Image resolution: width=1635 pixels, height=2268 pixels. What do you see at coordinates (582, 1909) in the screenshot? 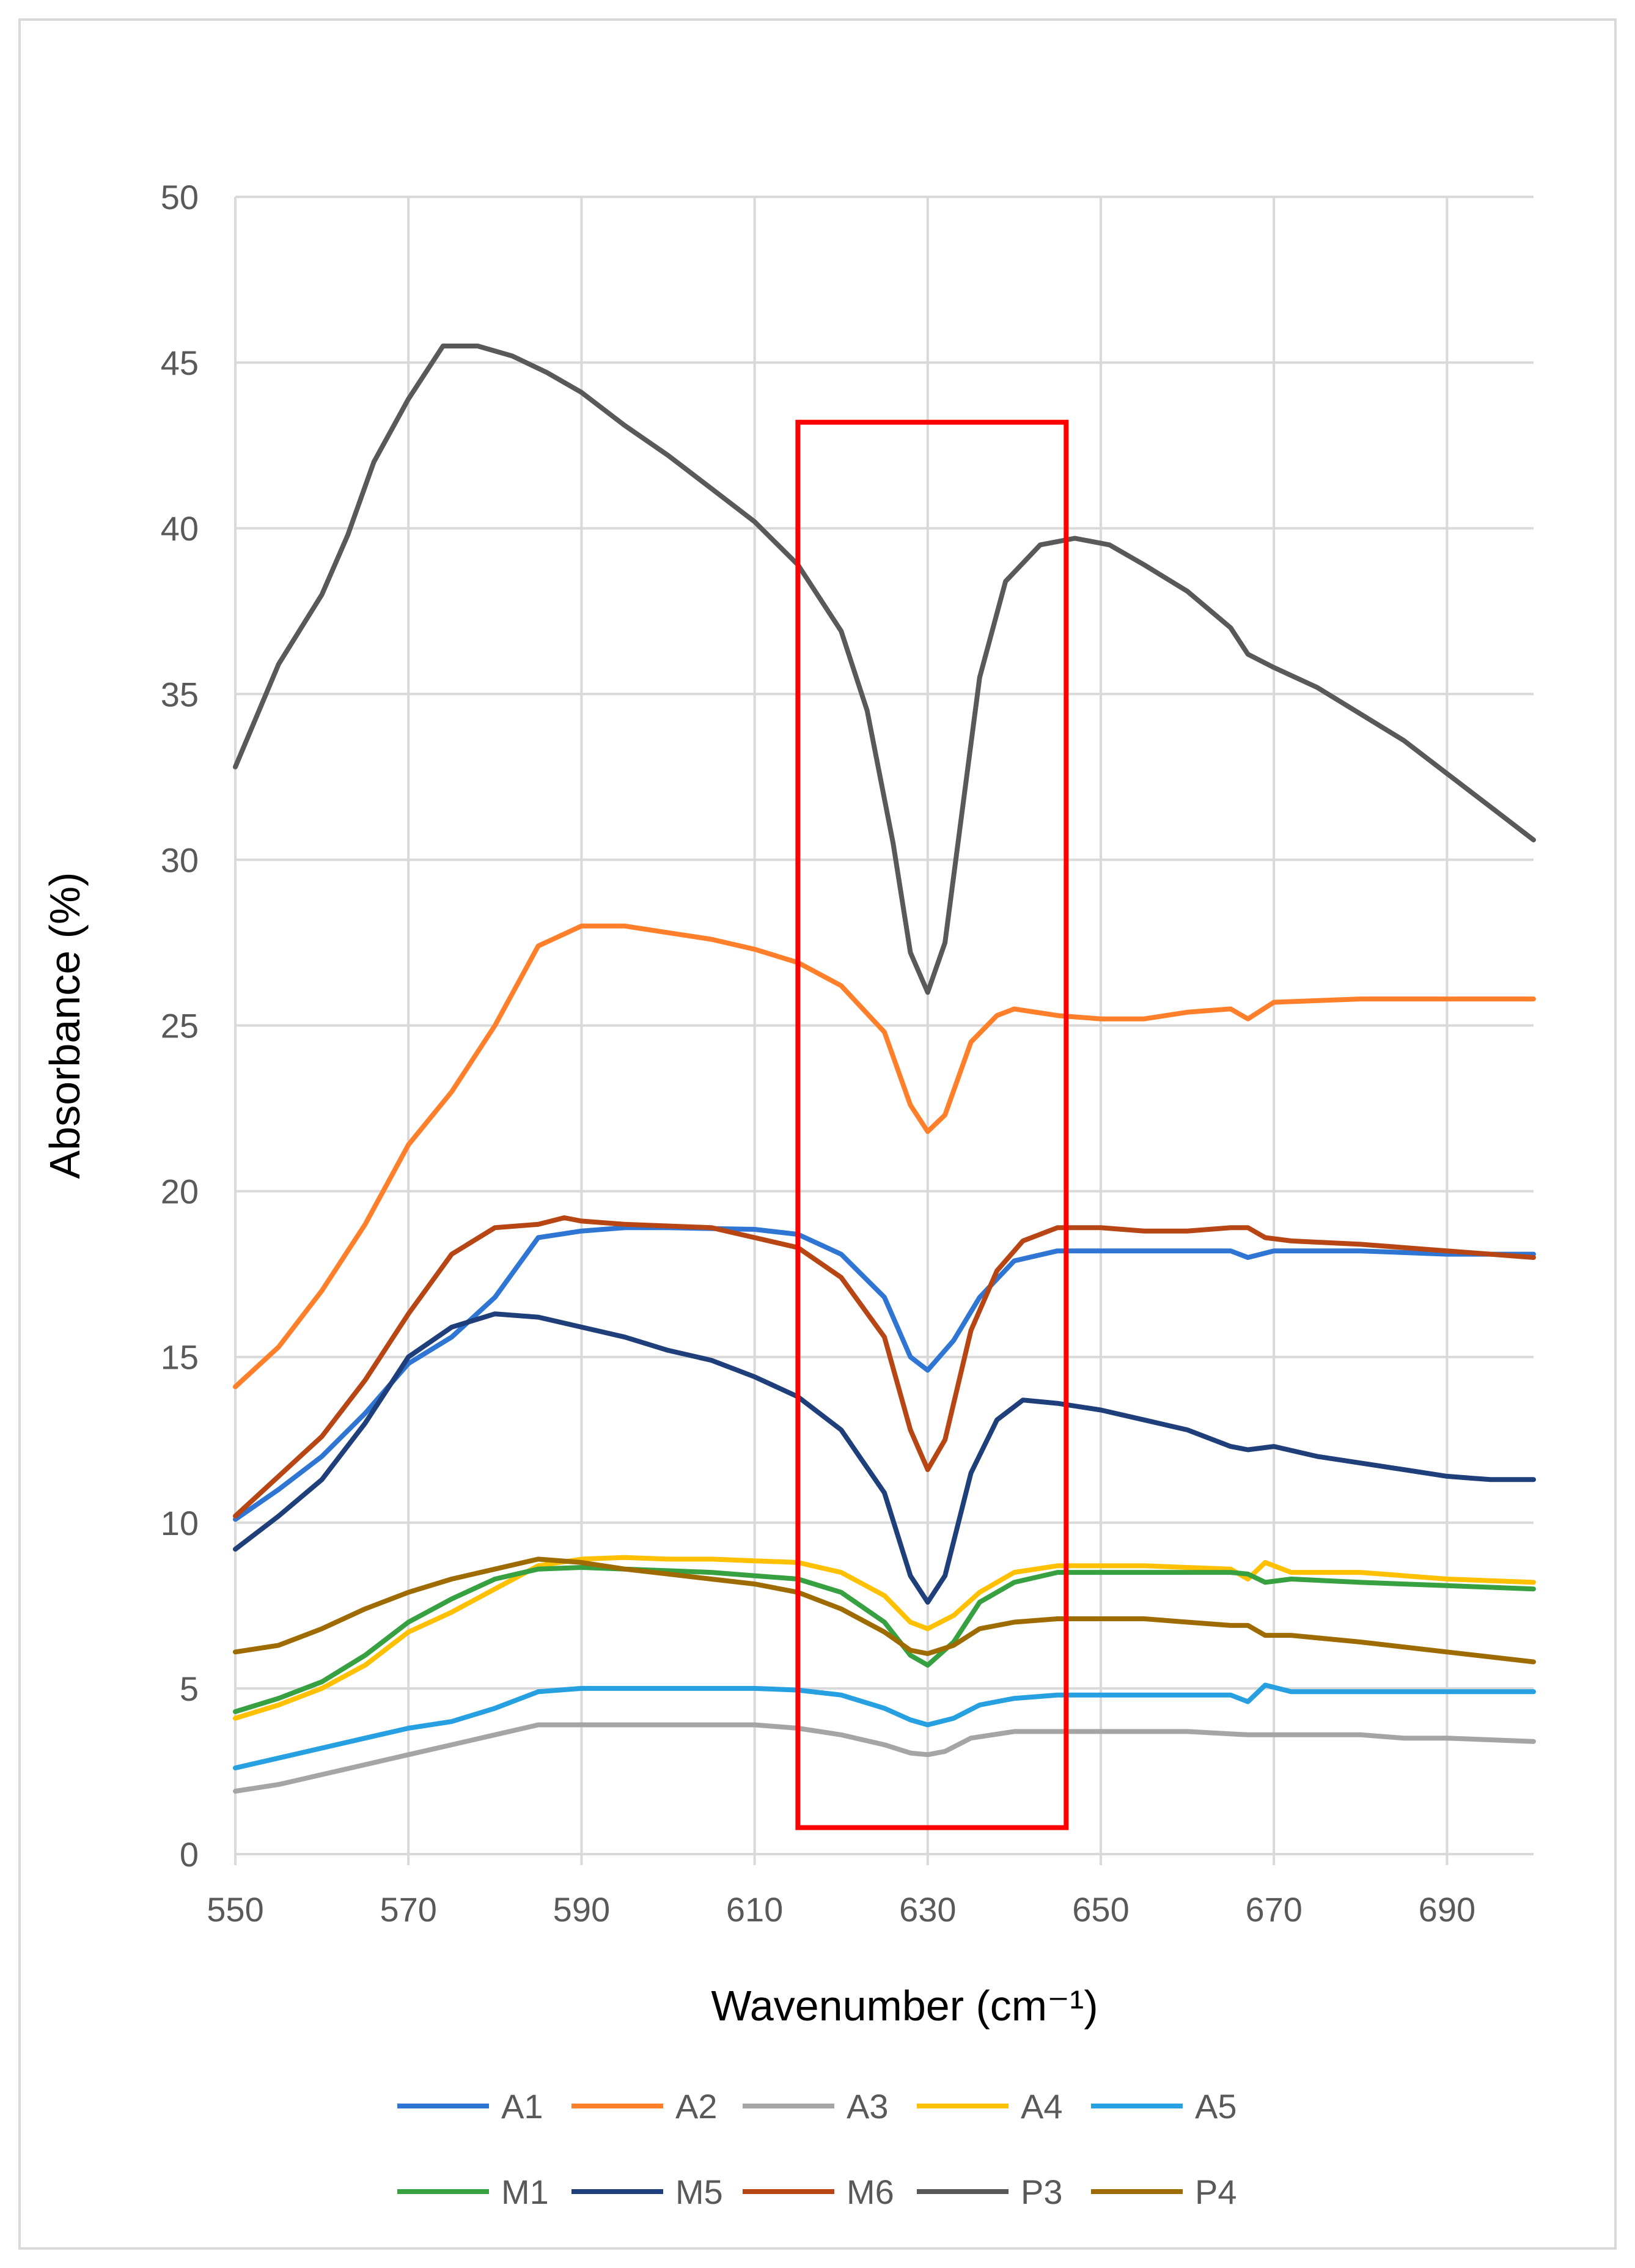
I see `x-tick-label: 590` at bounding box center [582, 1909].